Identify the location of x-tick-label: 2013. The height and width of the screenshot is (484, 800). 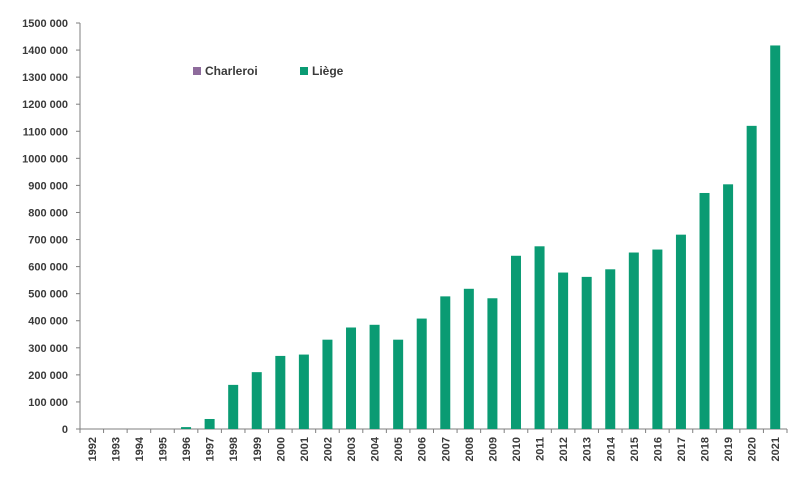
(588, 449).